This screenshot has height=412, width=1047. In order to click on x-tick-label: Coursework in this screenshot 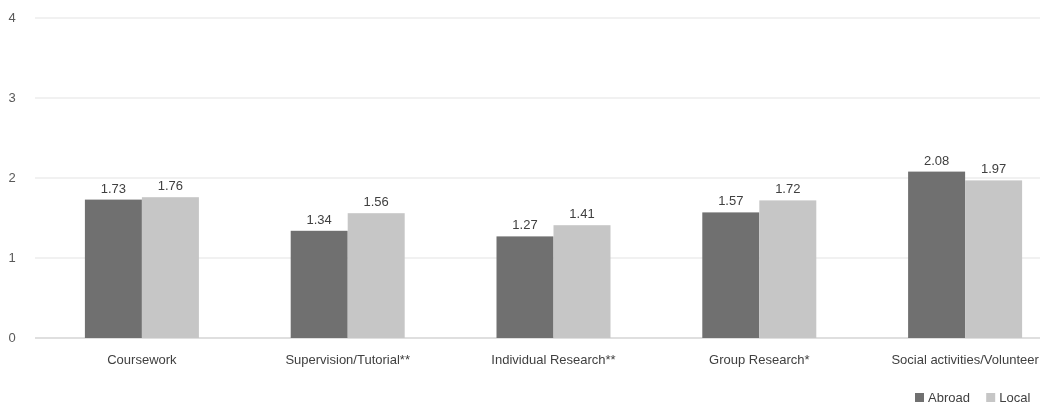, I will do `click(142, 359)`.